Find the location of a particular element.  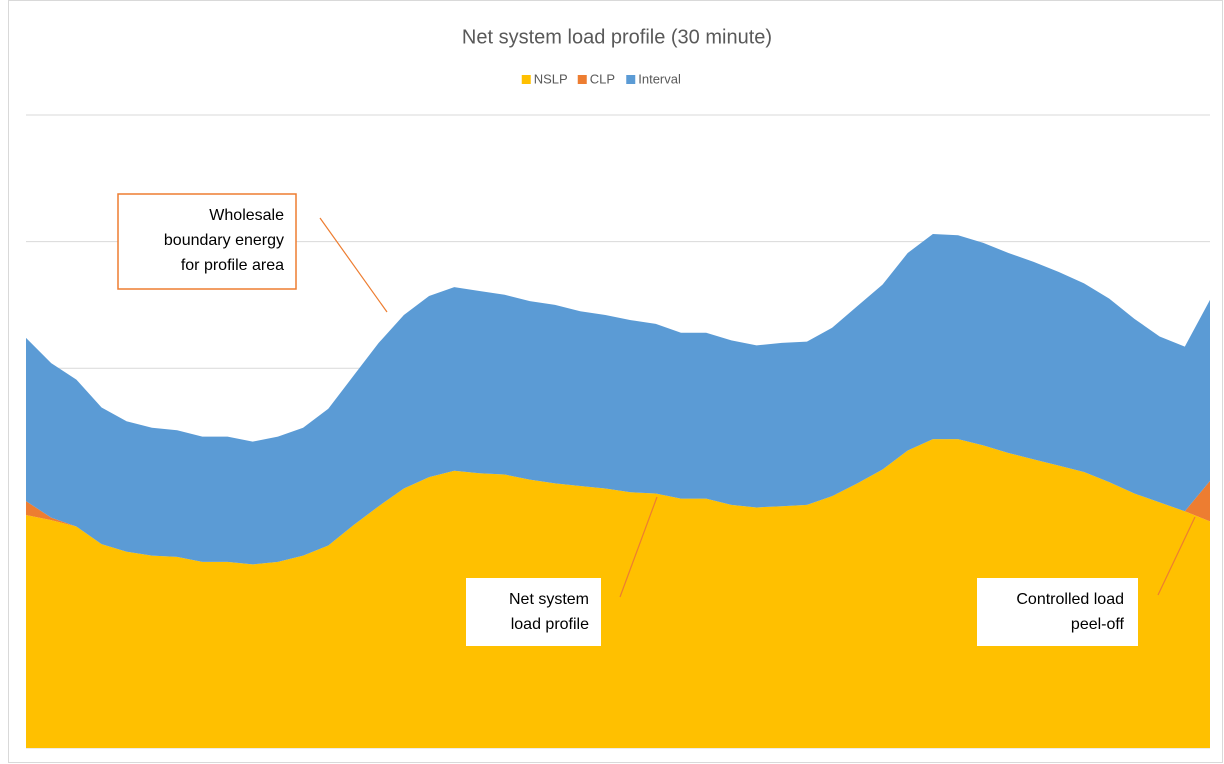

annotation-text: peel-off is located at coordinates (1098, 624).